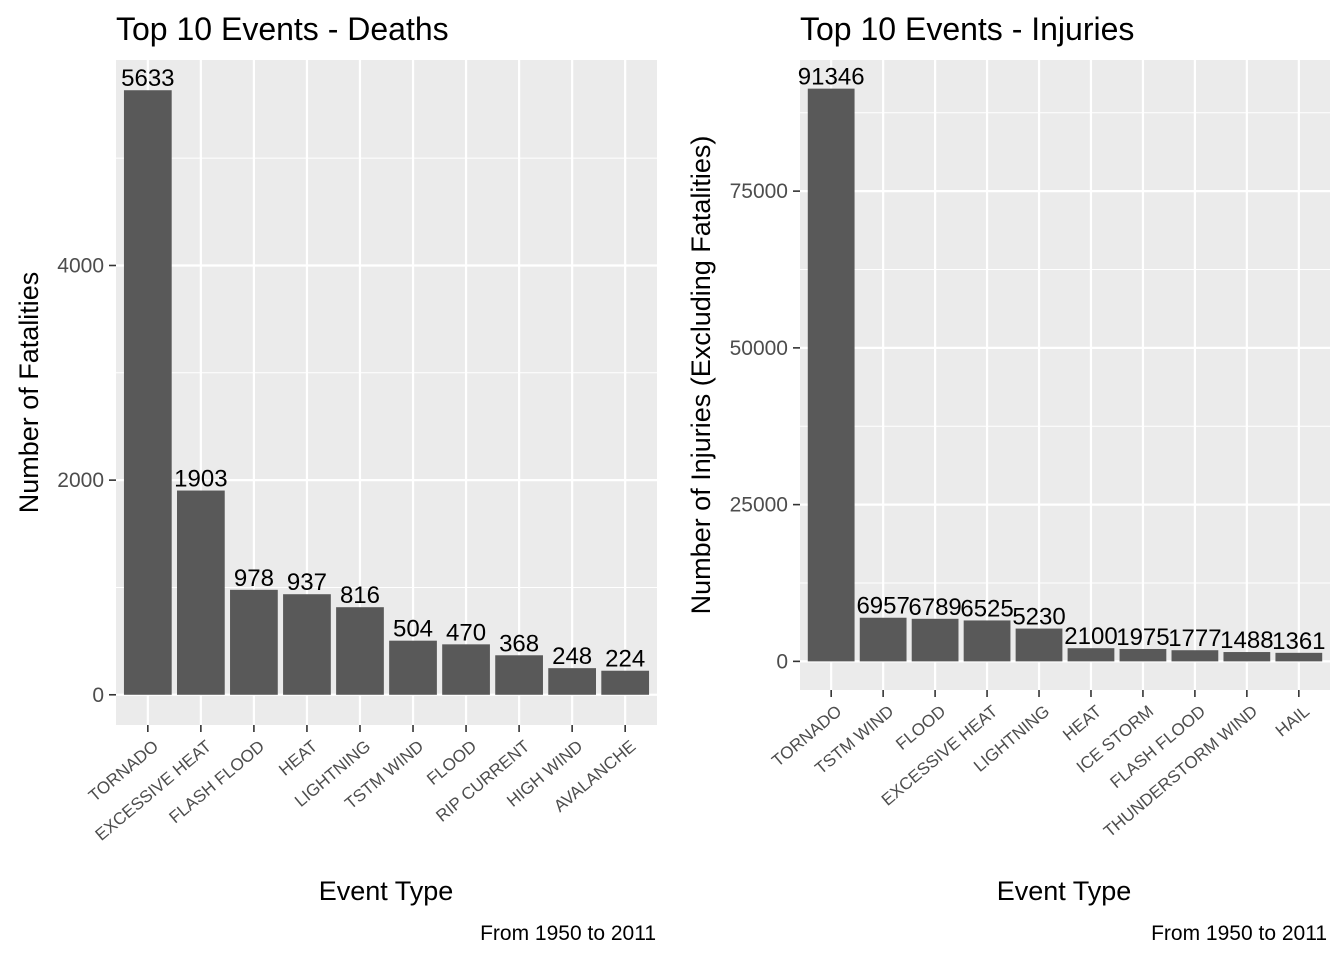 The width and height of the screenshot is (1344, 960). What do you see at coordinates (831, 77) in the screenshot?
I see `data-label: 91346` at bounding box center [831, 77].